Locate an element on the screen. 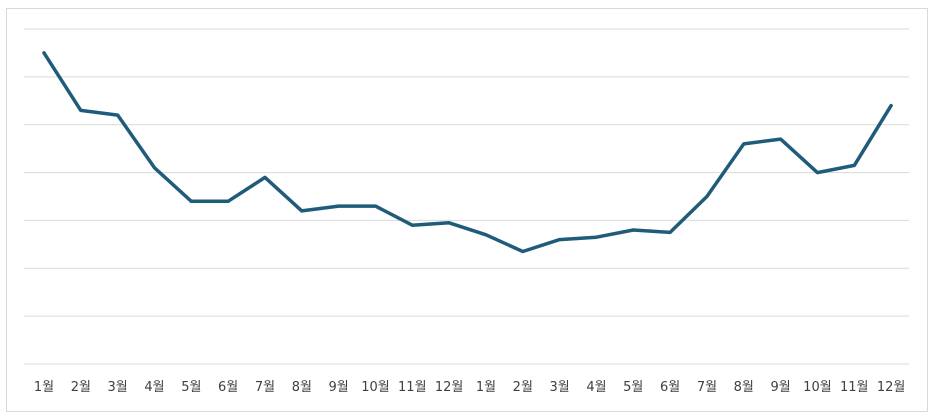  x-tick-label-18: 7월 is located at coordinates (707, 387).